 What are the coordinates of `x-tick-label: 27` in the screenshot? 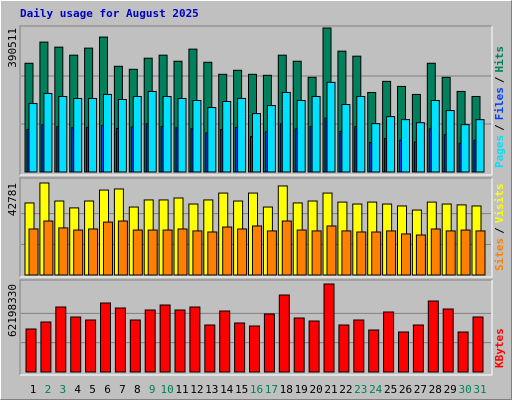 It's located at (420, 389).